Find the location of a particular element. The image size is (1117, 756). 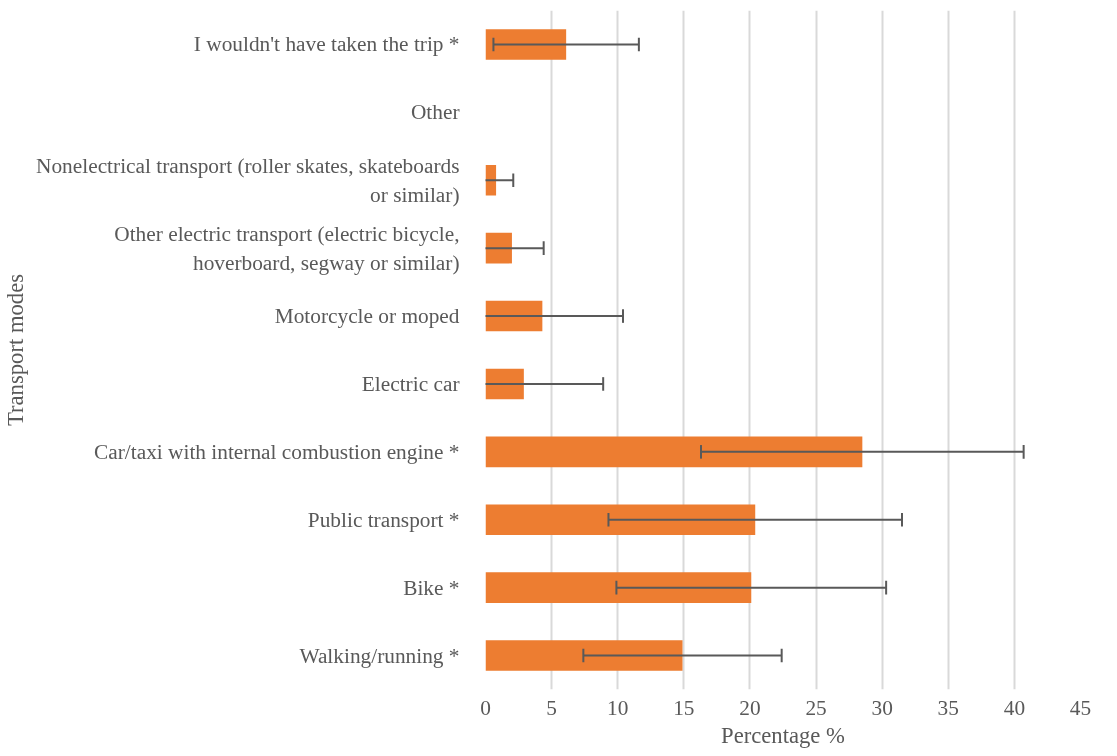

y-tick-label: I wouldn't have taken the trip * is located at coordinates (326, 44).